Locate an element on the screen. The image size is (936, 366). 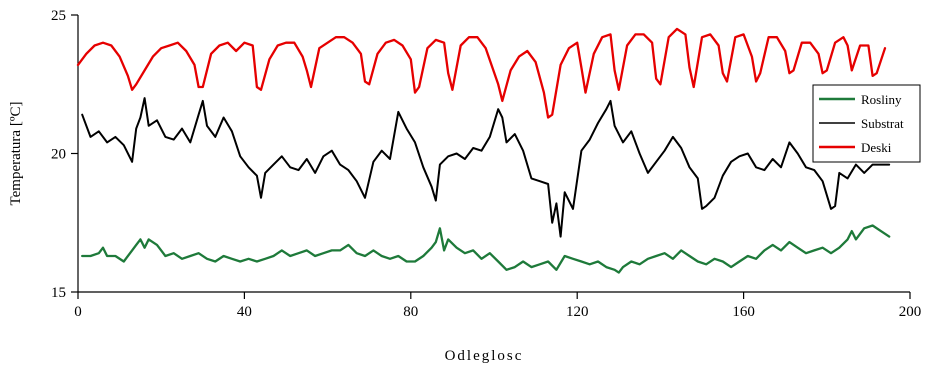
legend-label: Substrat is located at coordinates (882, 123).